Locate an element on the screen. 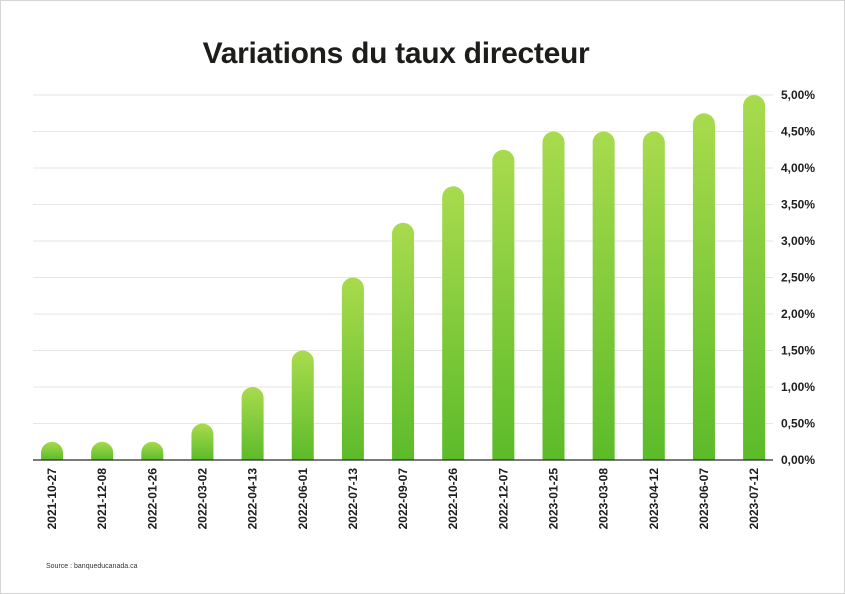  y-tick-label: 5,00% is located at coordinates (798, 95).